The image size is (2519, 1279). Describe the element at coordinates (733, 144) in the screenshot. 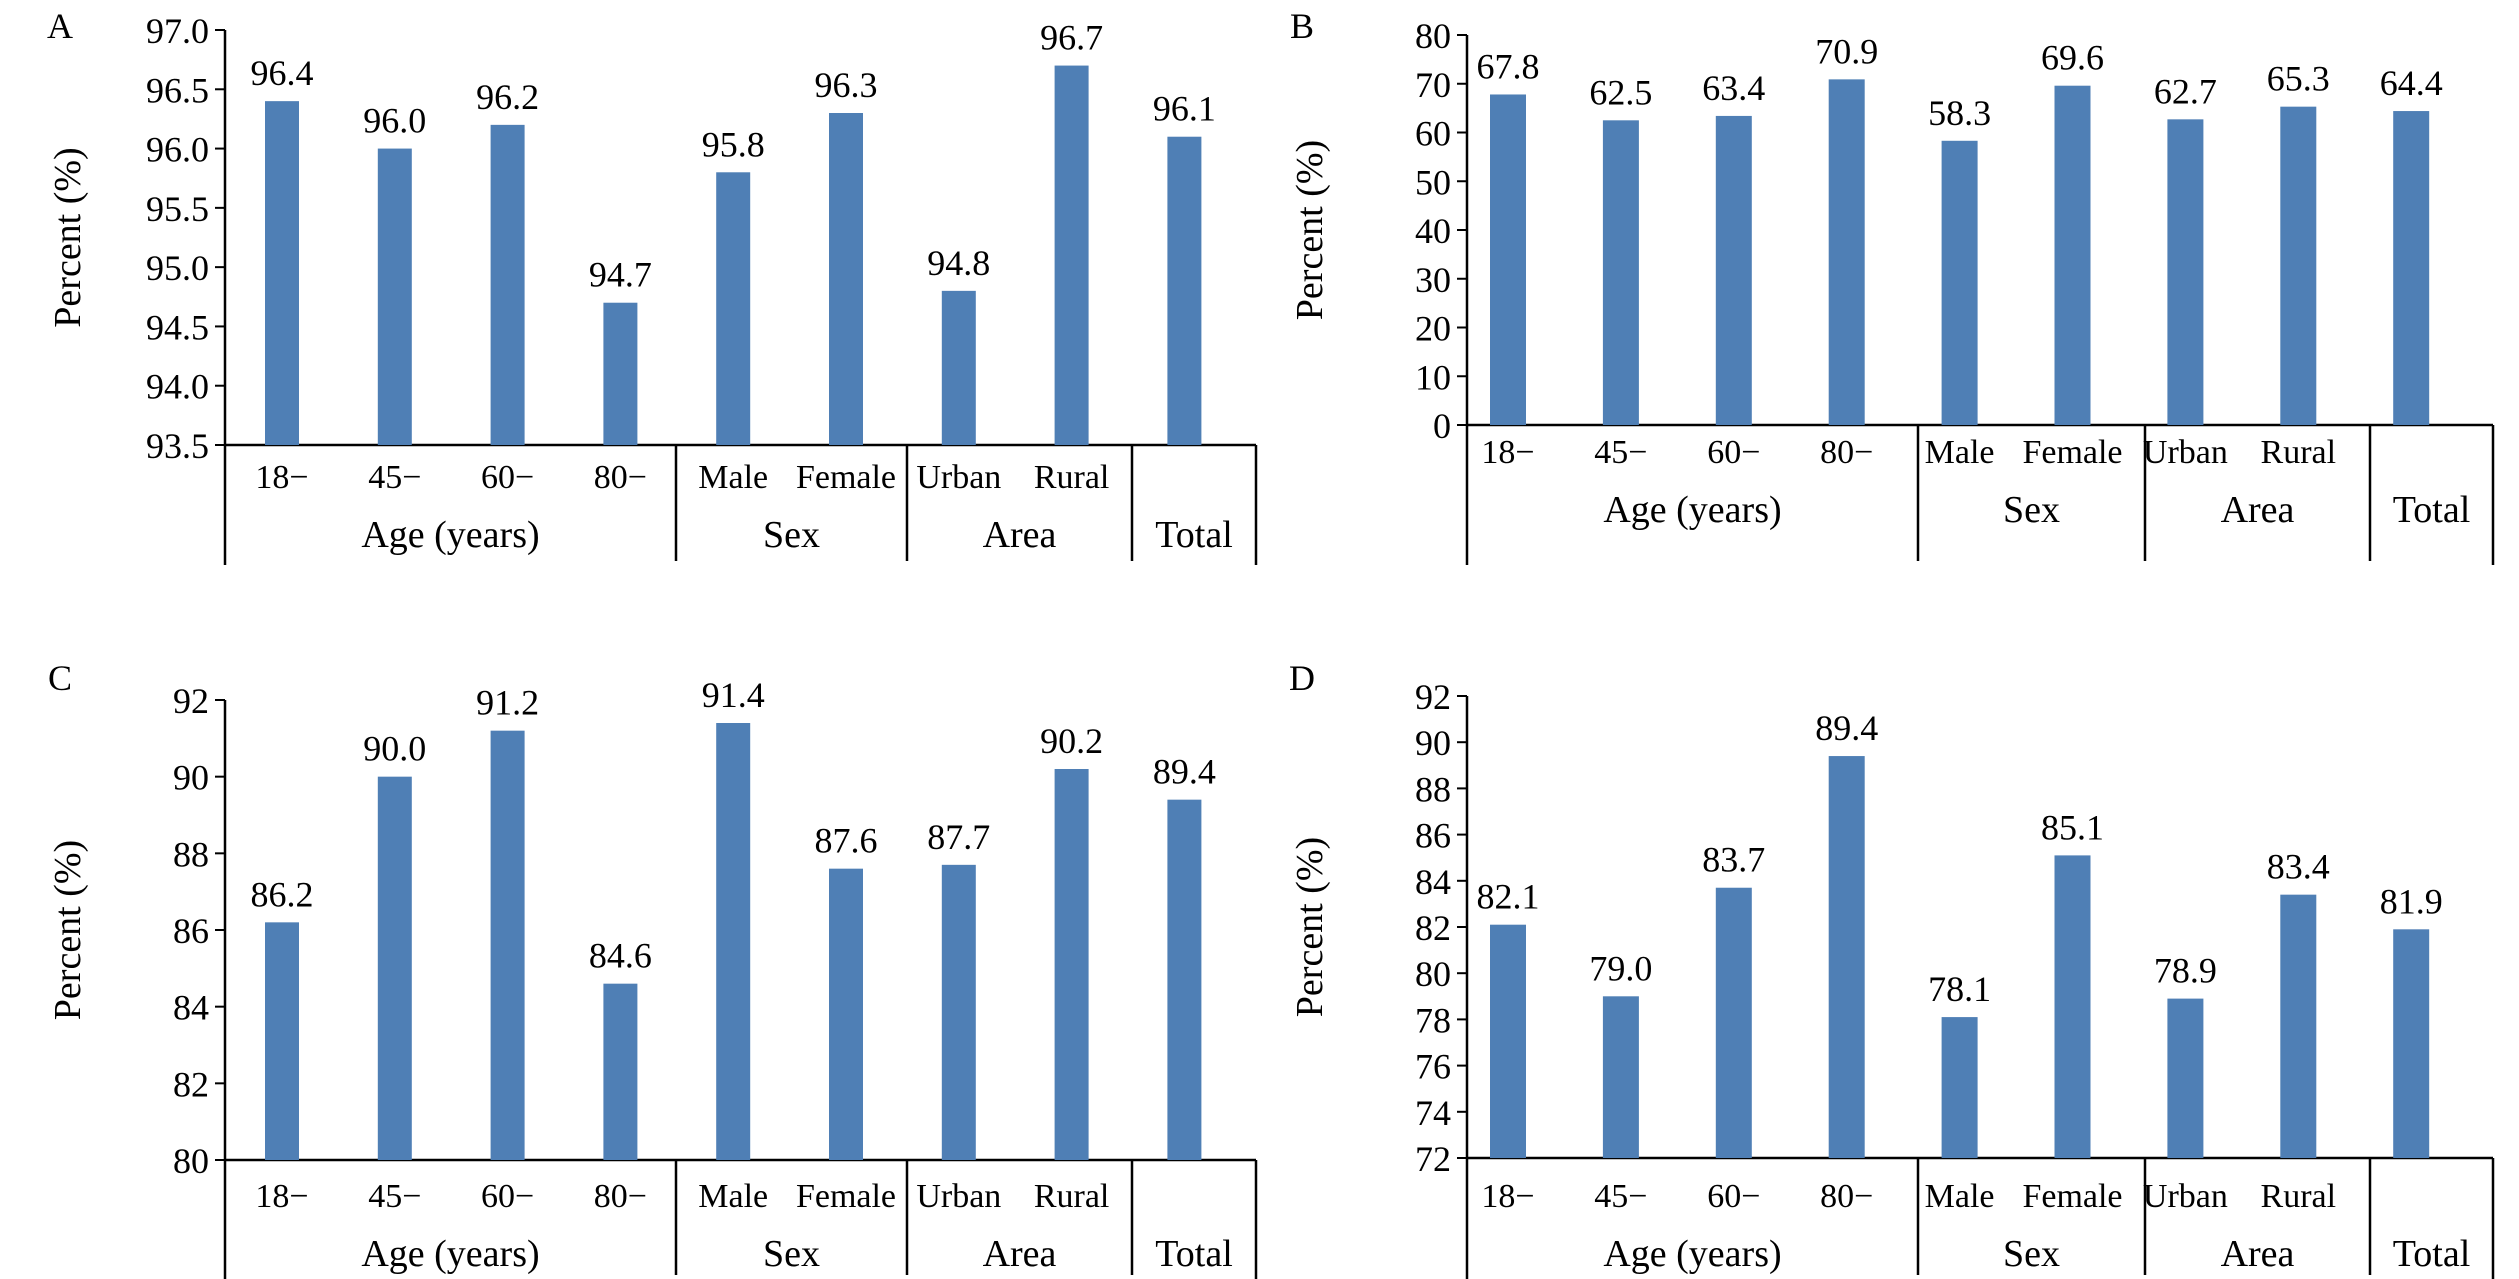

I see `data-label: 95.8` at that location.